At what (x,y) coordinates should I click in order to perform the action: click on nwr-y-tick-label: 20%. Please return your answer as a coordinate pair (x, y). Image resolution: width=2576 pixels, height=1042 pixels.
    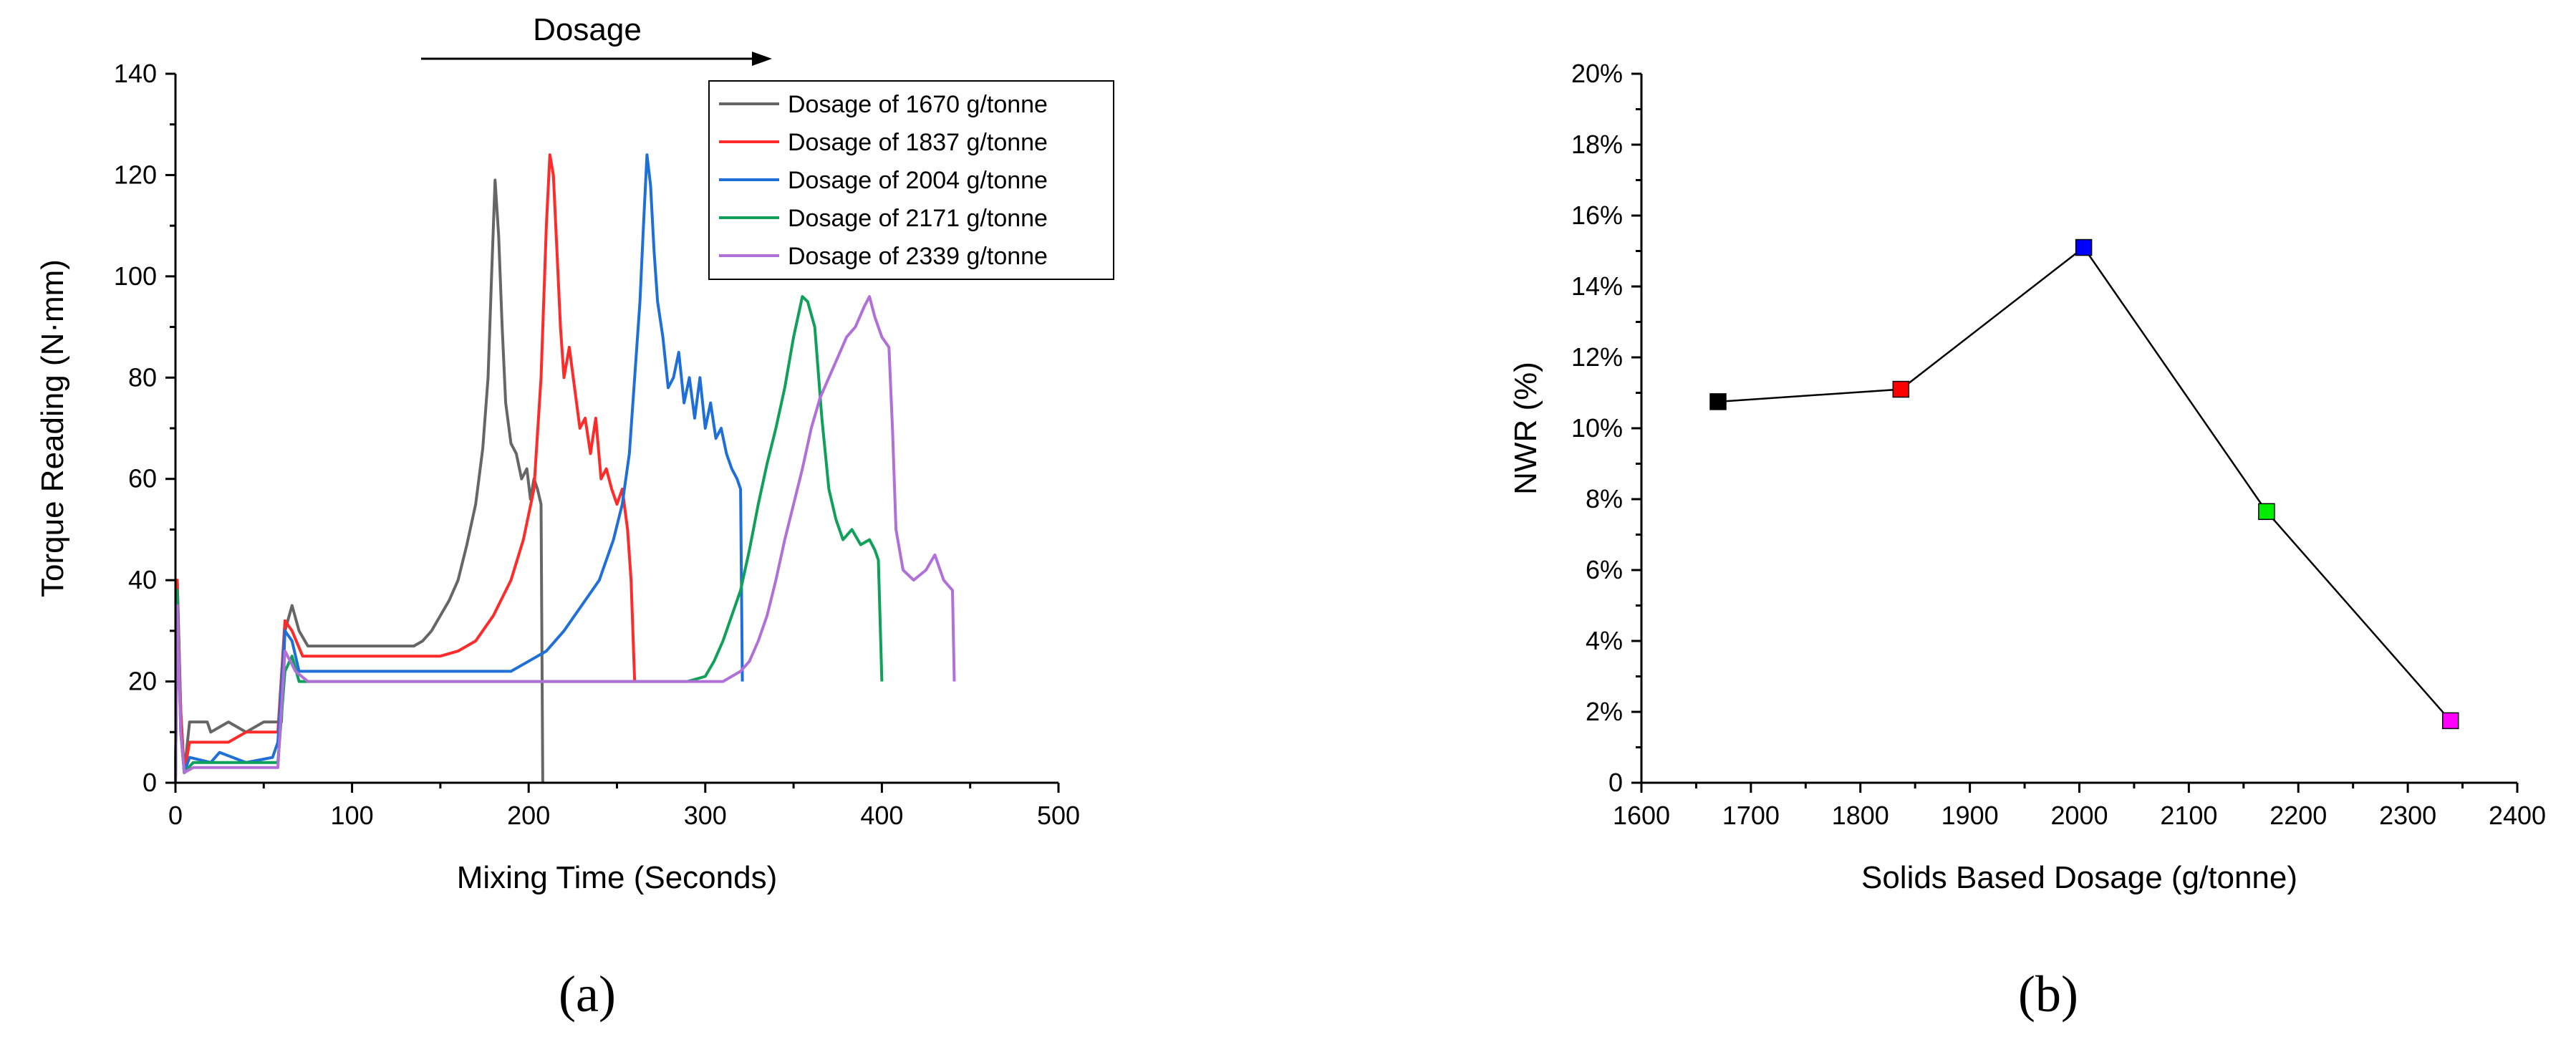
    Looking at the image, I should click on (1597, 73).